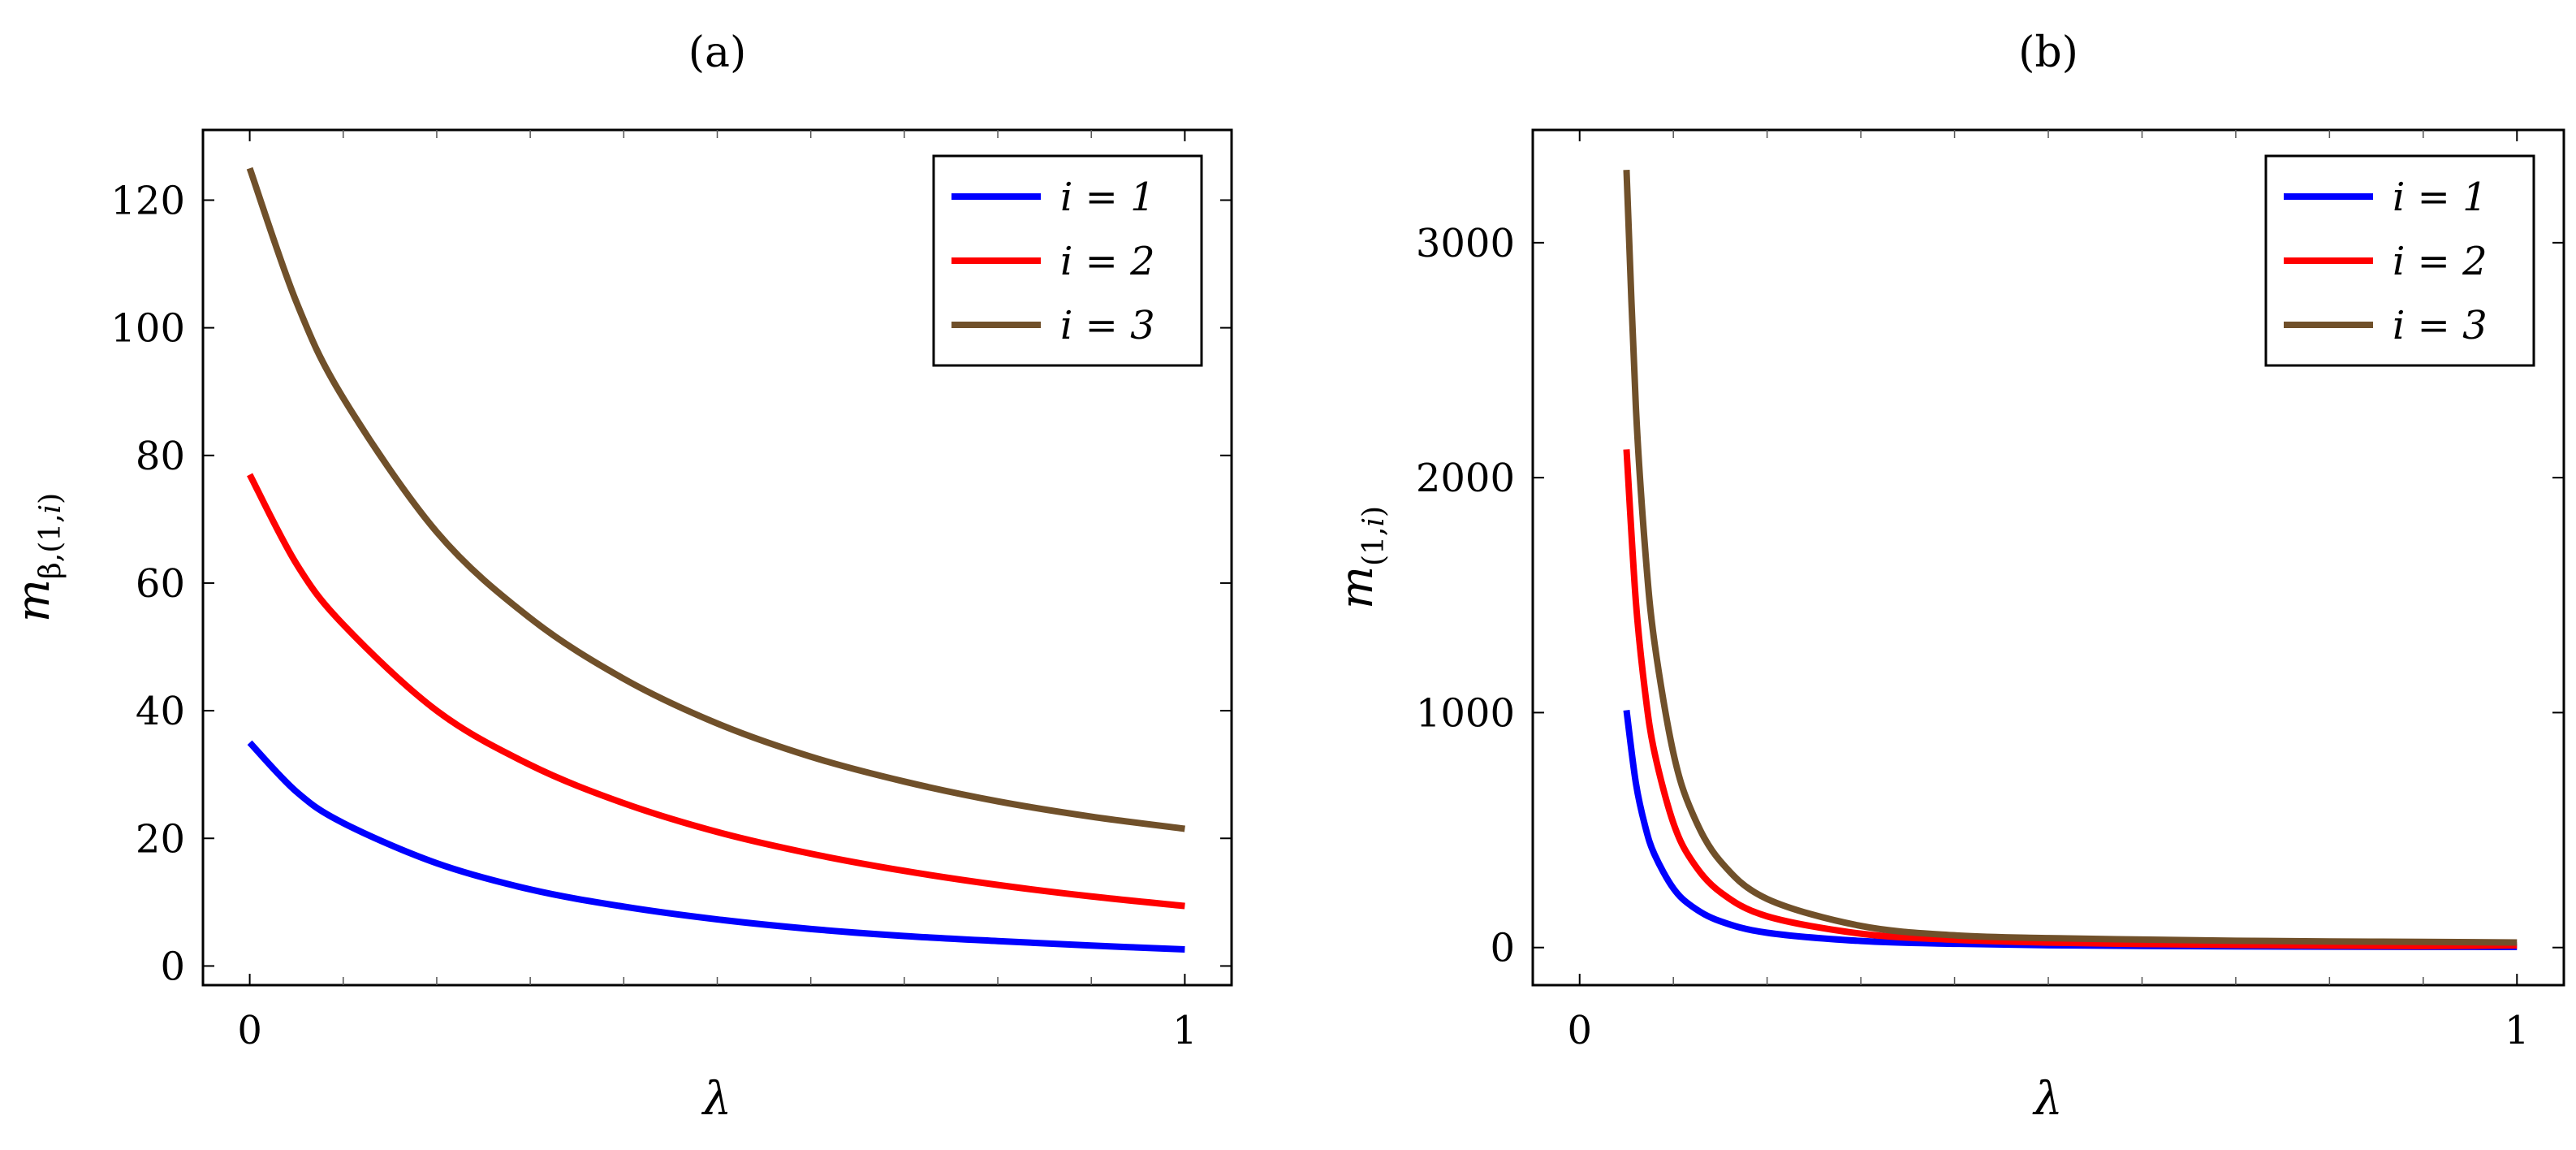 This screenshot has width=2576, height=1150. Describe the element at coordinates (1465, 244) in the screenshot. I see `panel-b-y-tick-label: 3000` at that location.